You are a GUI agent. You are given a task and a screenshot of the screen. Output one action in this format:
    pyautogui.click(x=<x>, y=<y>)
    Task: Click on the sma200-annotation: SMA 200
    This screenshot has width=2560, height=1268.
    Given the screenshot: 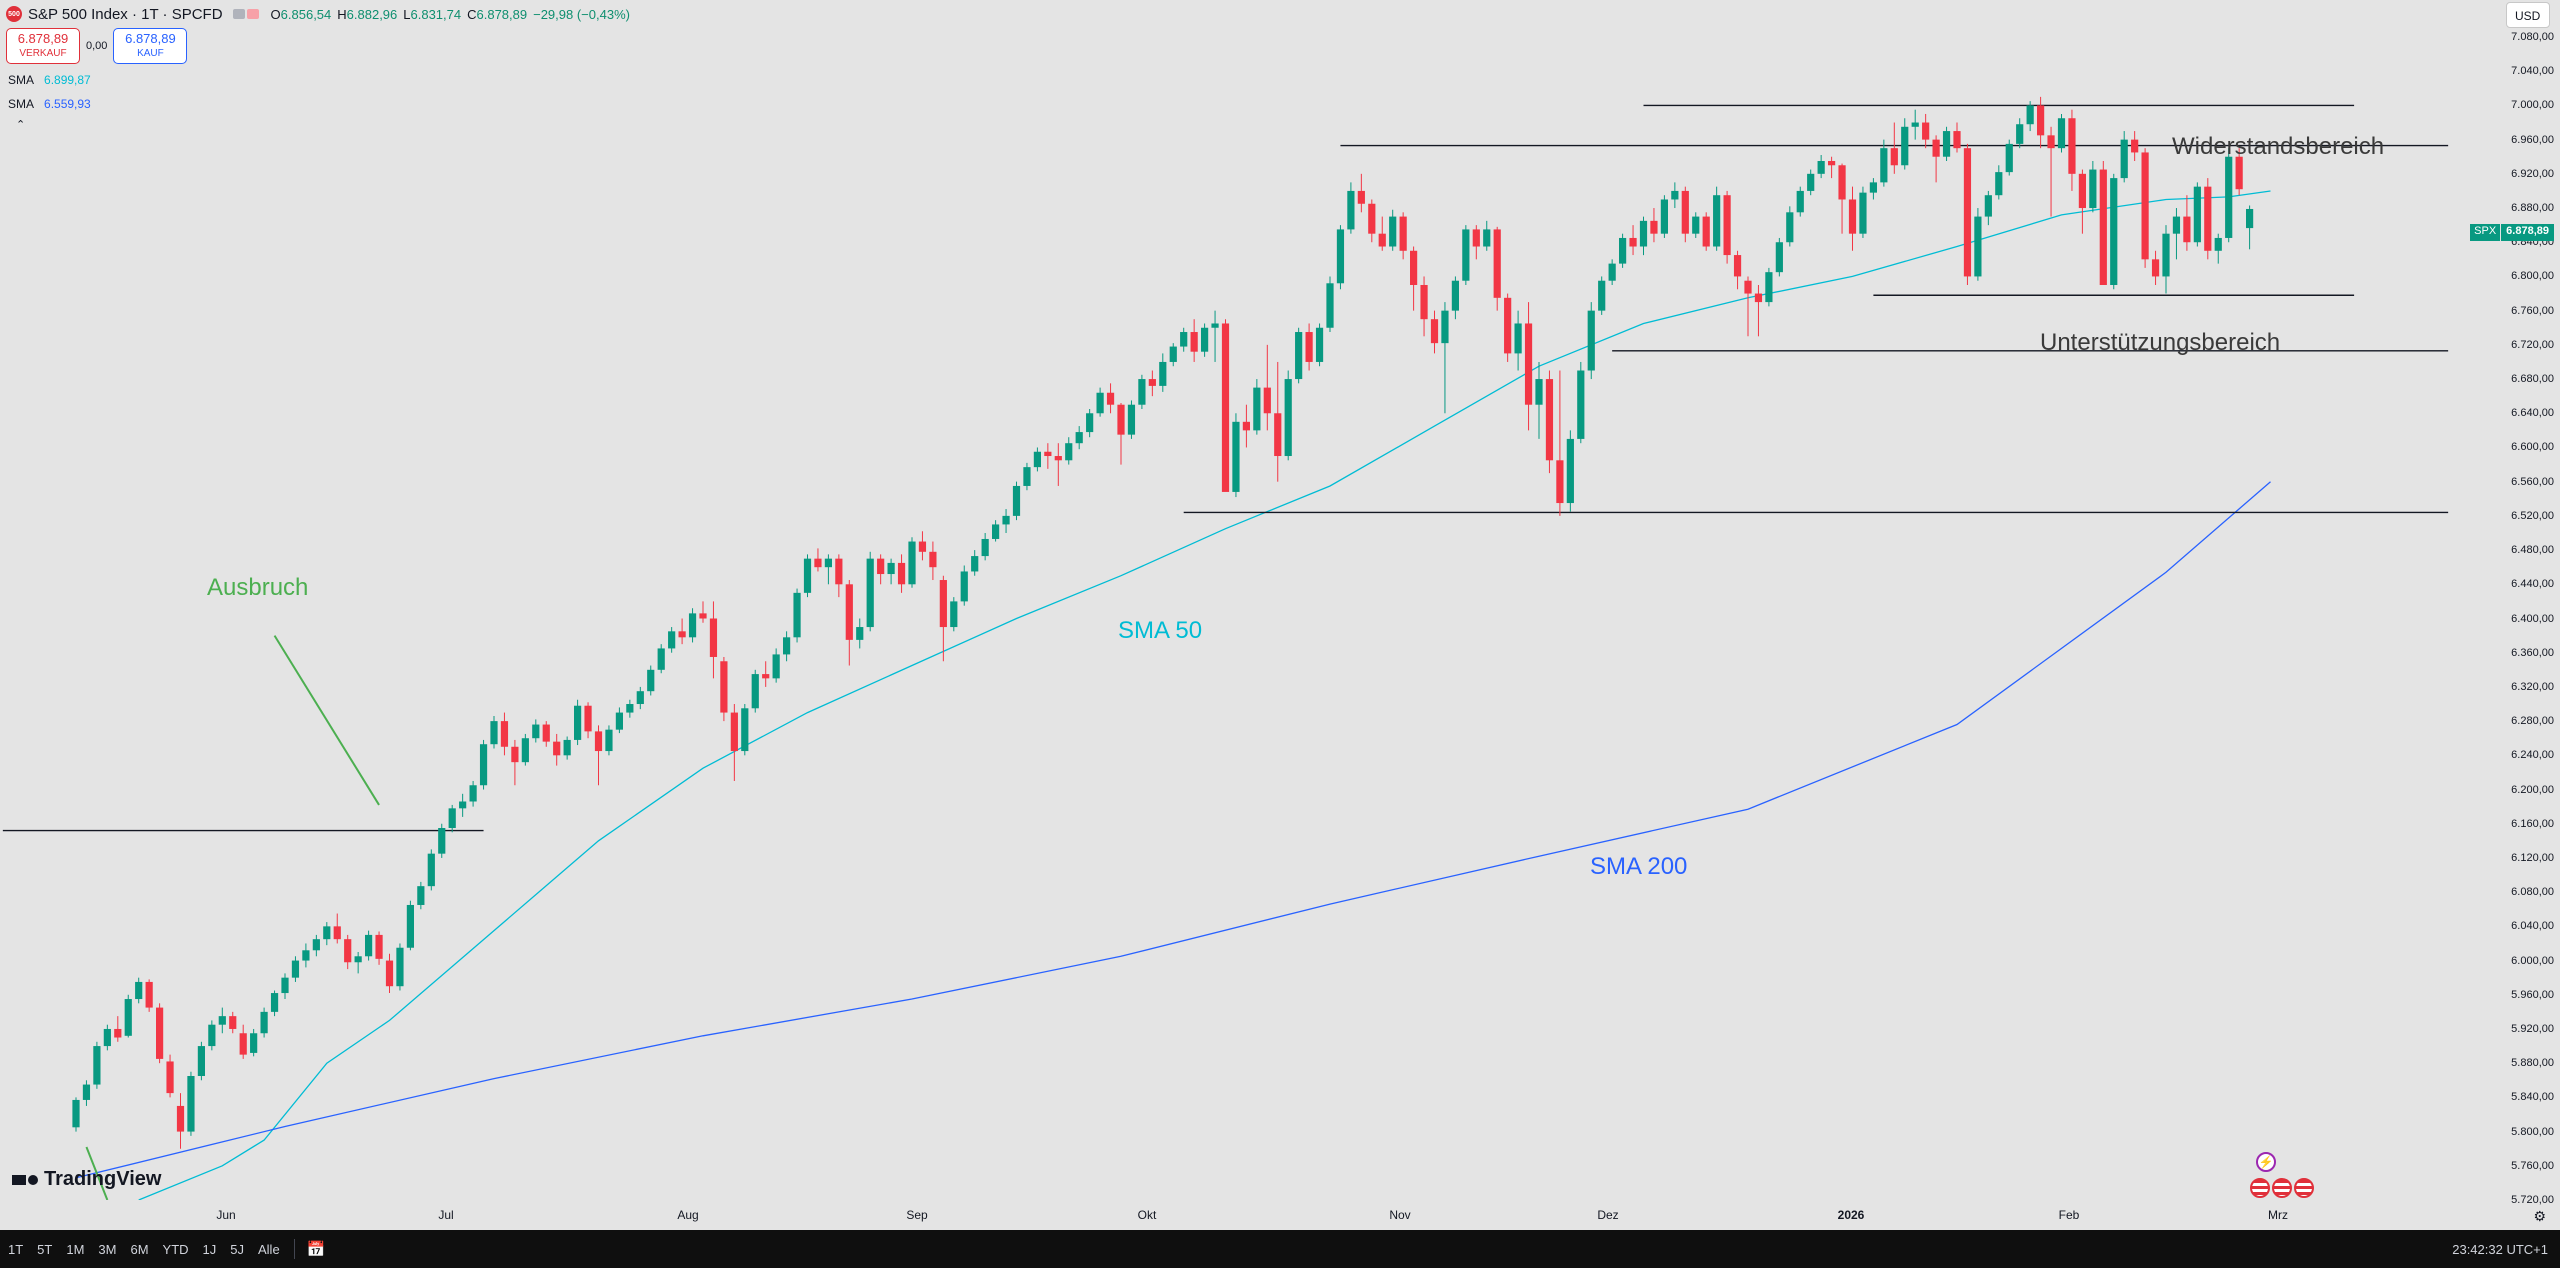 What is the action you would take?
    pyautogui.click(x=1639, y=866)
    